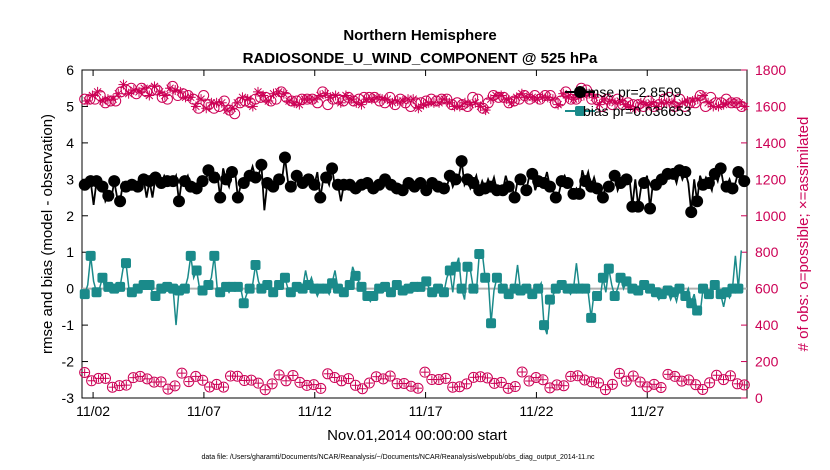 The width and height of the screenshot is (830, 470). What do you see at coordinates (420, 58) in the screenshot?
I see `chart-subtitle: RADIOSONDE_U_WIND_COMPONENT @ 525 hPa` at bounding box center [420, 58].